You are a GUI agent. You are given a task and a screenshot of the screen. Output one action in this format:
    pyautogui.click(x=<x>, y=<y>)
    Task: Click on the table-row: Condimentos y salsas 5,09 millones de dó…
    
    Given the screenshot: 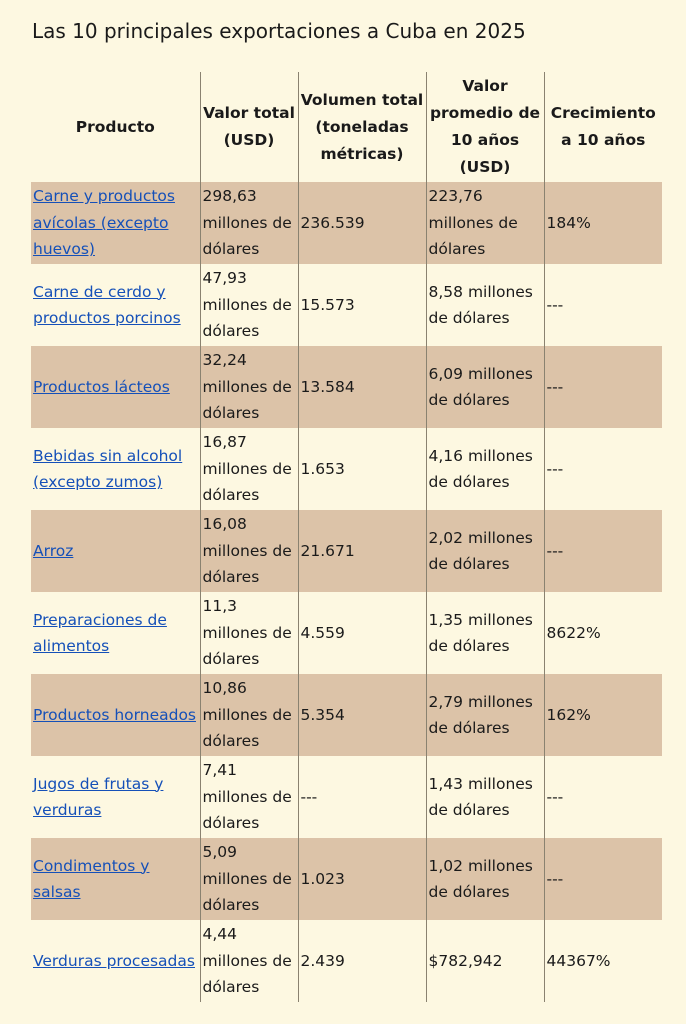 What is the action you would take?
    pyautogui.click(x=346, y=879)
    